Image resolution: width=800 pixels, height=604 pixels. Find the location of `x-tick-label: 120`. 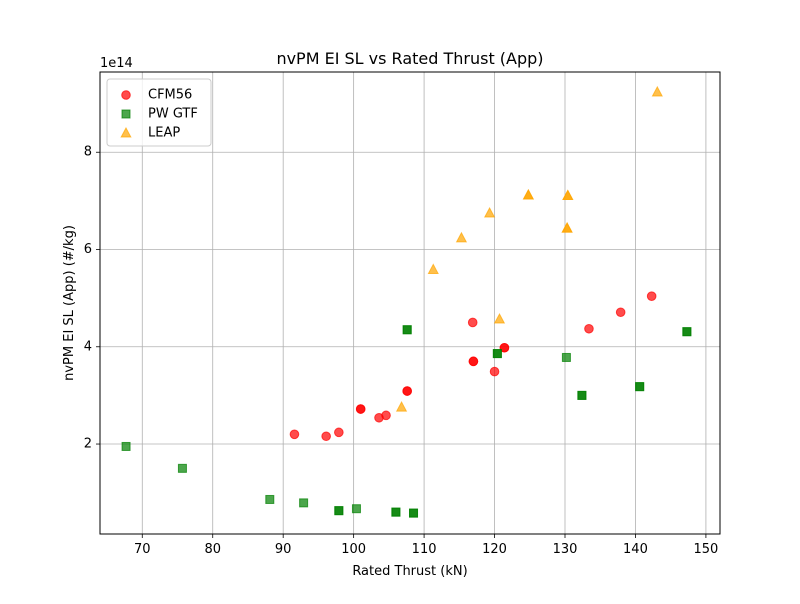

x-tick-label: 120 is located at coordinates (494, 549).